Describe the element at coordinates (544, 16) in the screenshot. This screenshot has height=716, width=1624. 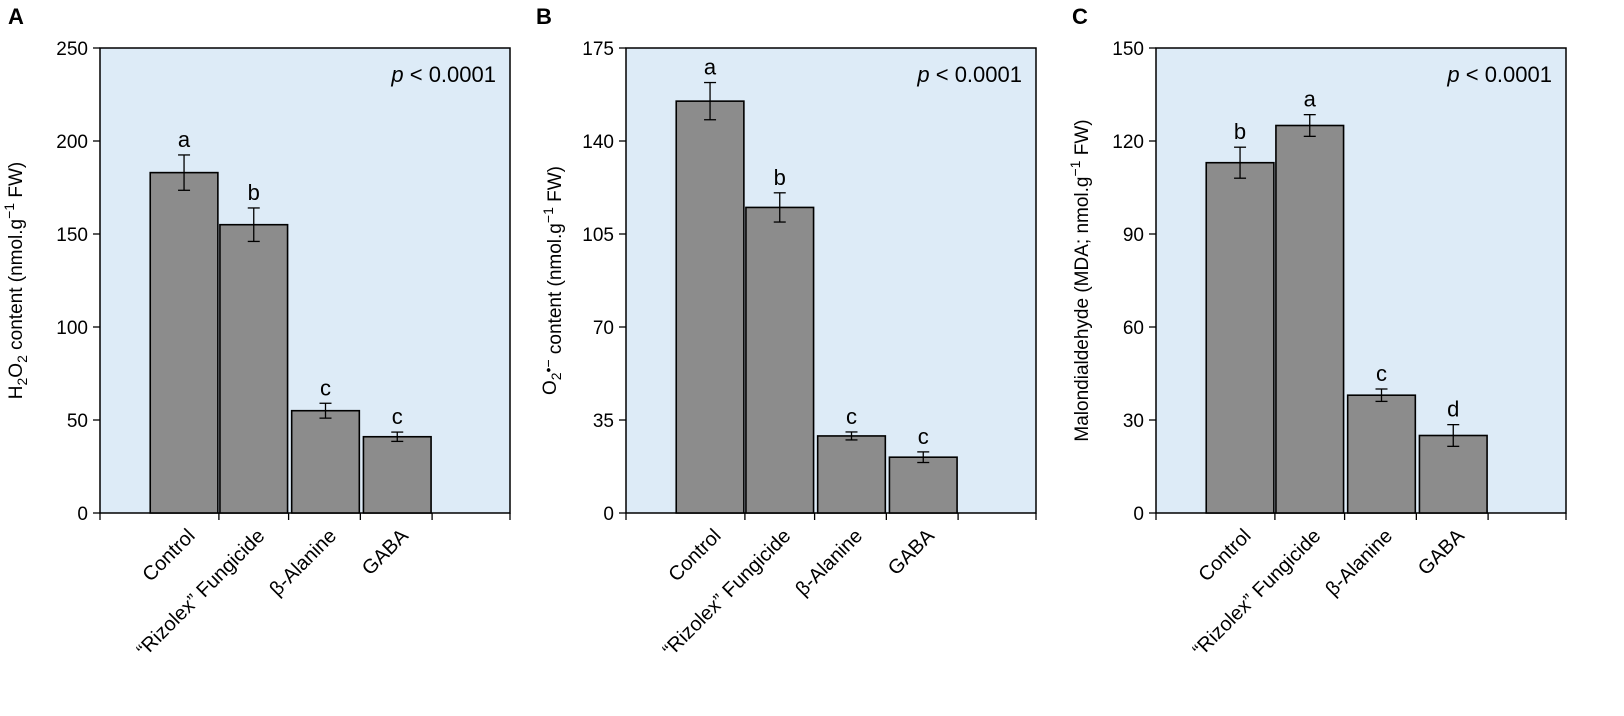
I see `panel-label: B` at that location.